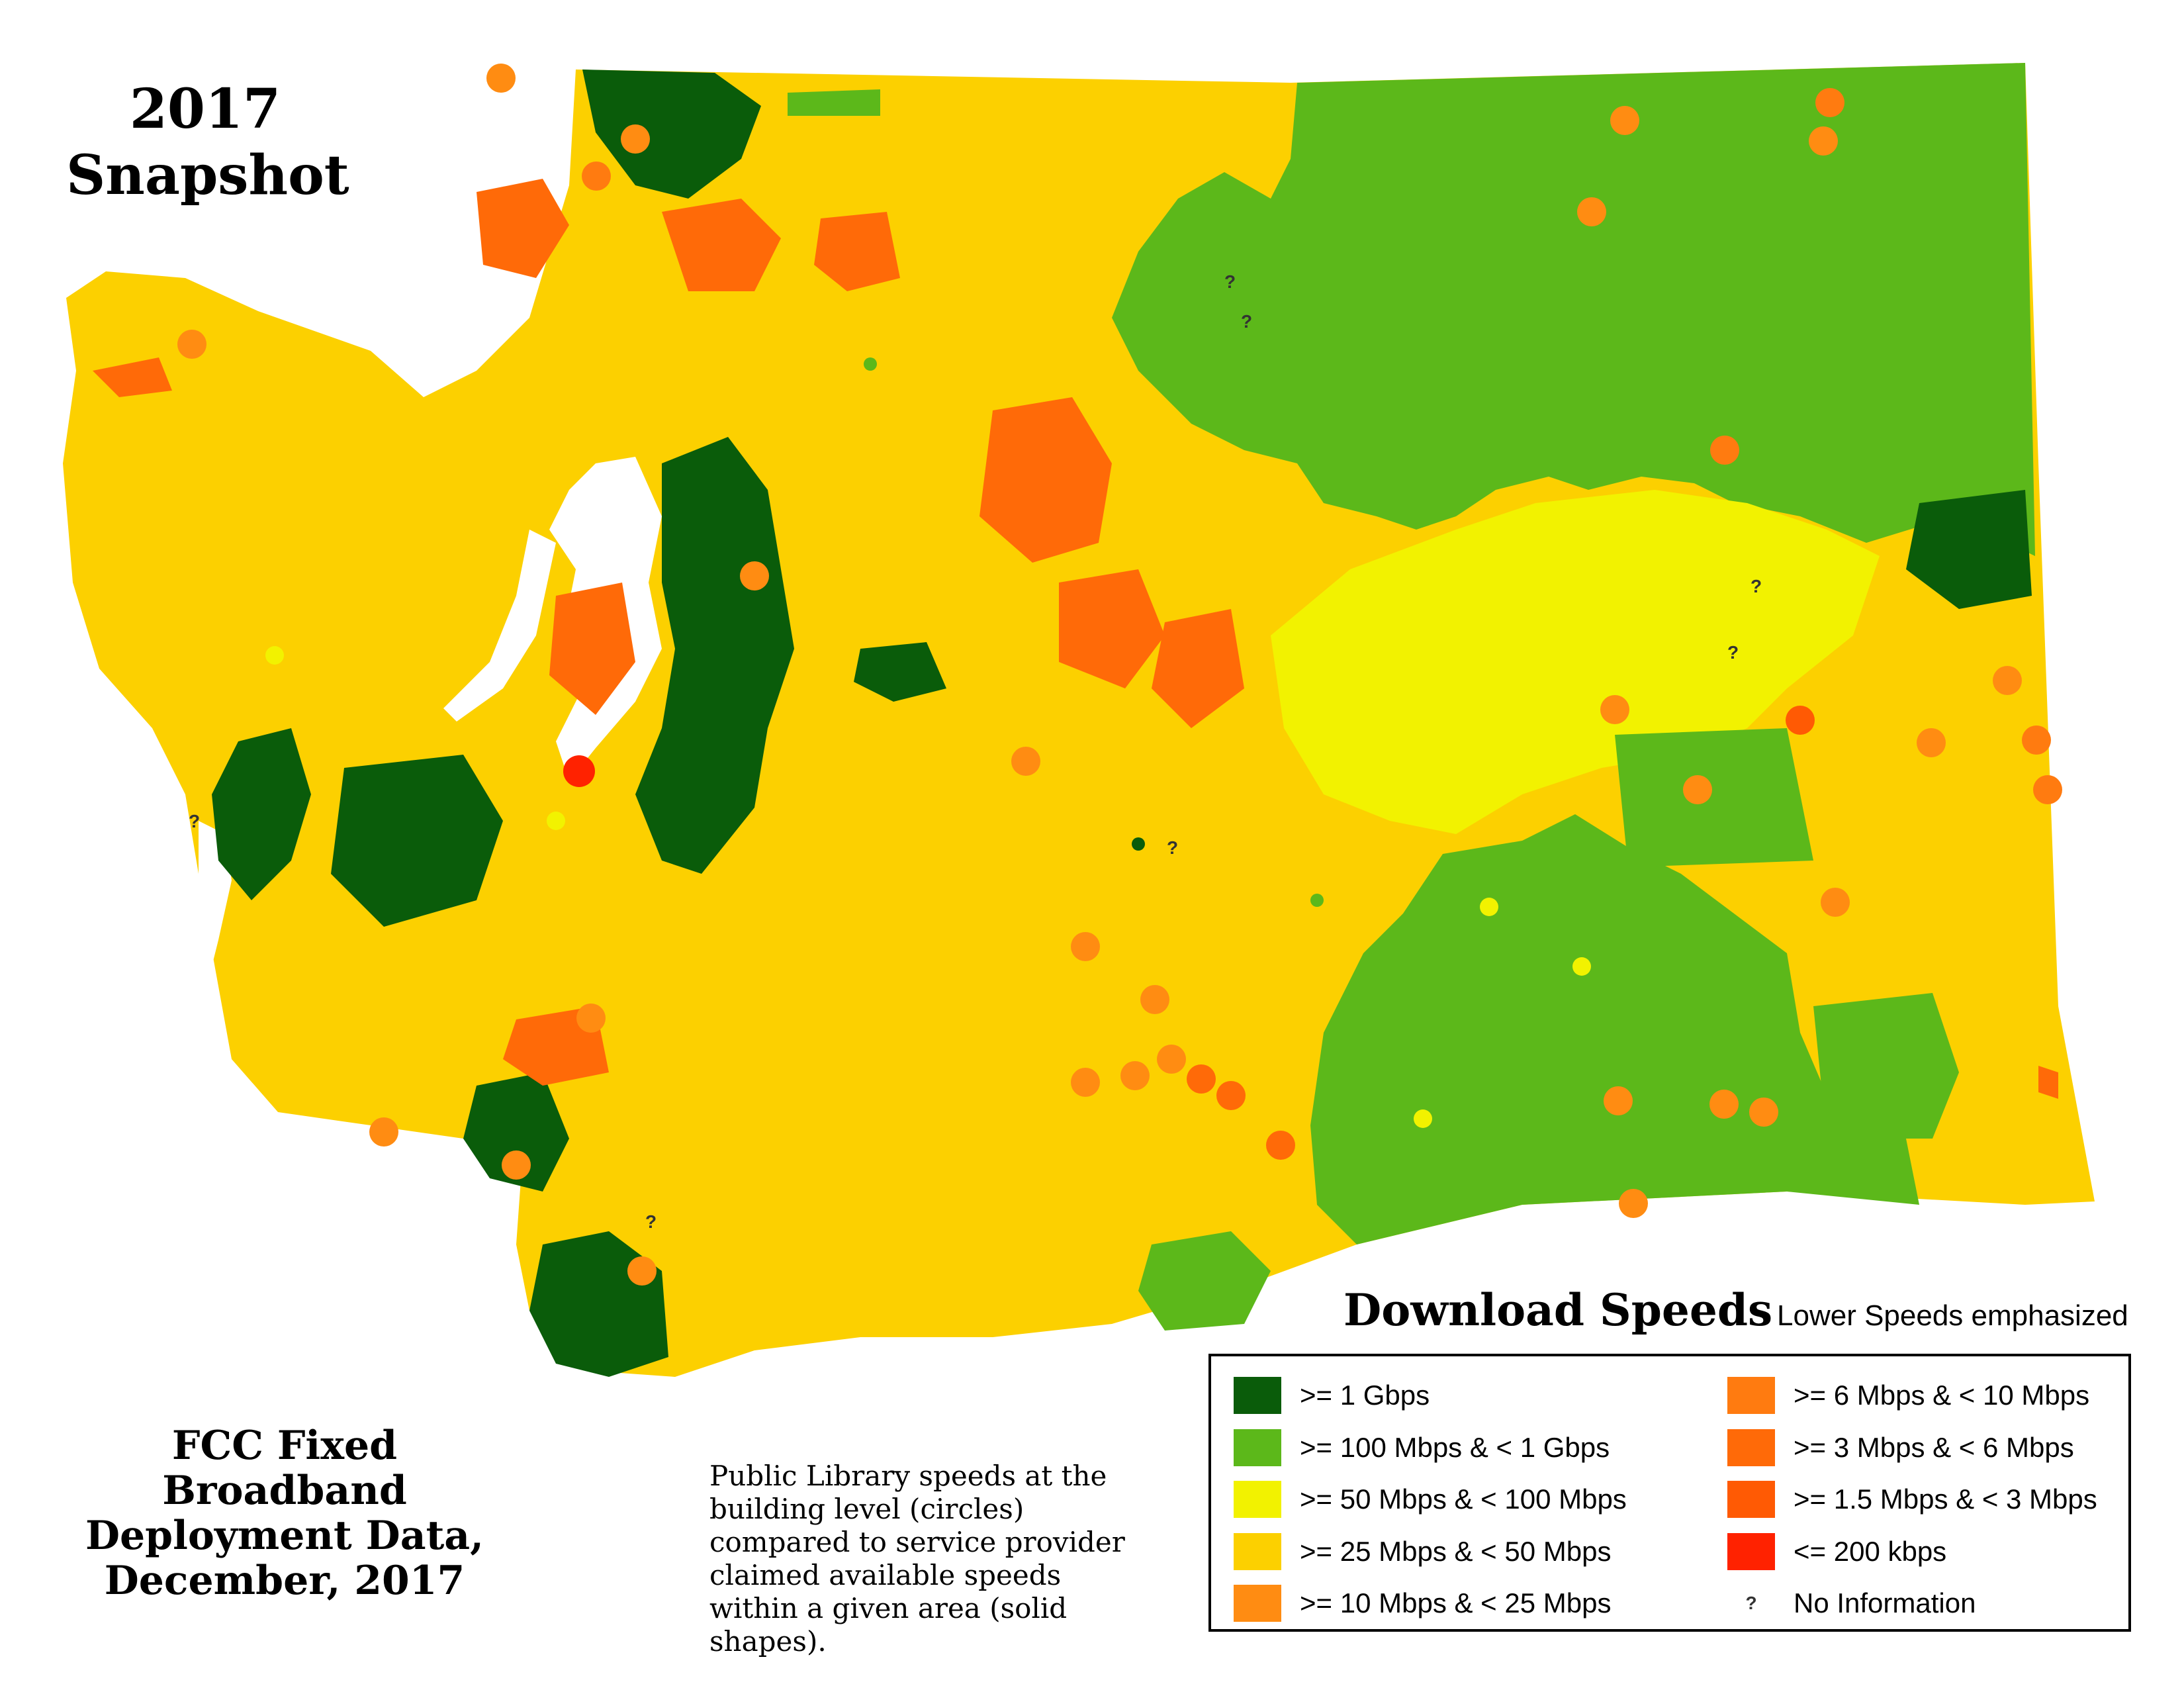 The height and width of the screenshot is (1688, 2184). Describe the element at coordinates (208, 142) in the screenshot. I see `map-title: 2017 Snapshot` at that location.